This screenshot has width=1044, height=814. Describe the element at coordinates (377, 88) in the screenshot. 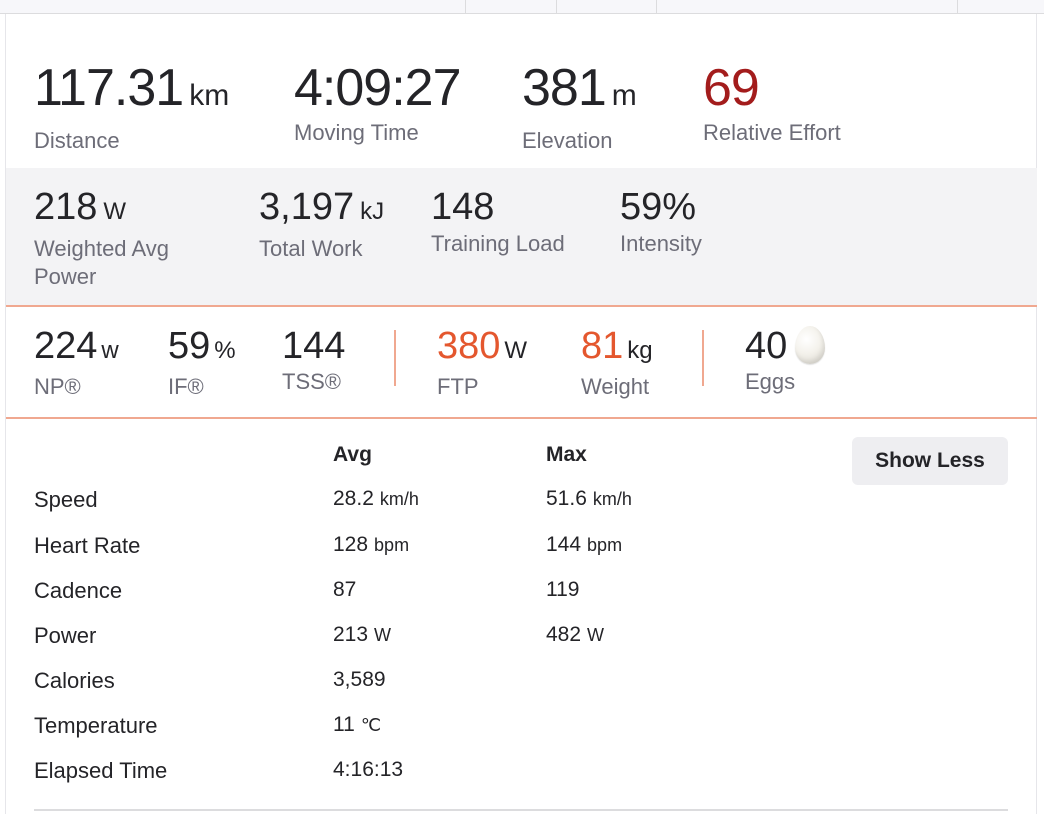

I see `moving-time-value: 4:09:27` at that location.